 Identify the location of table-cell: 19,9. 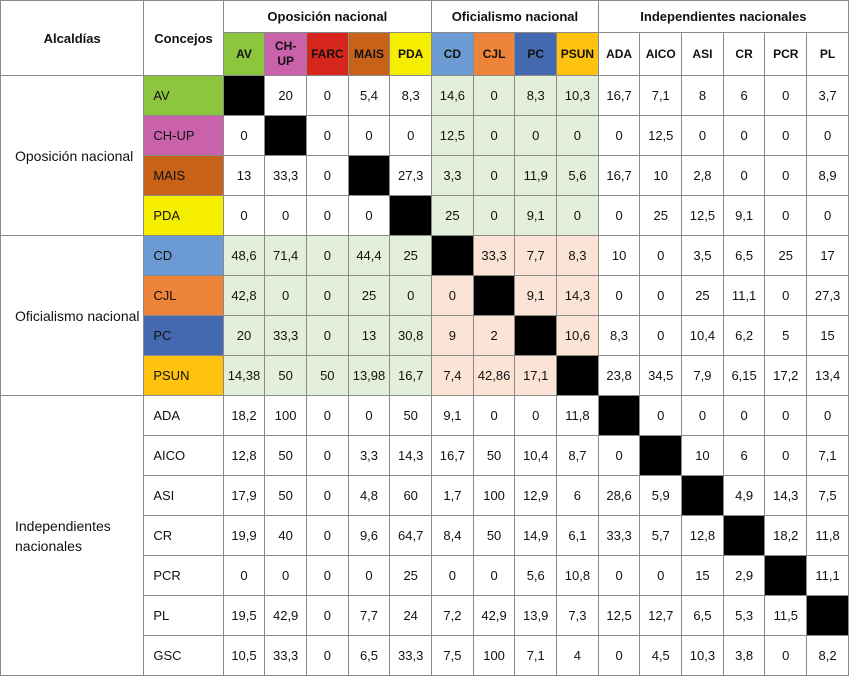
(244, 535).